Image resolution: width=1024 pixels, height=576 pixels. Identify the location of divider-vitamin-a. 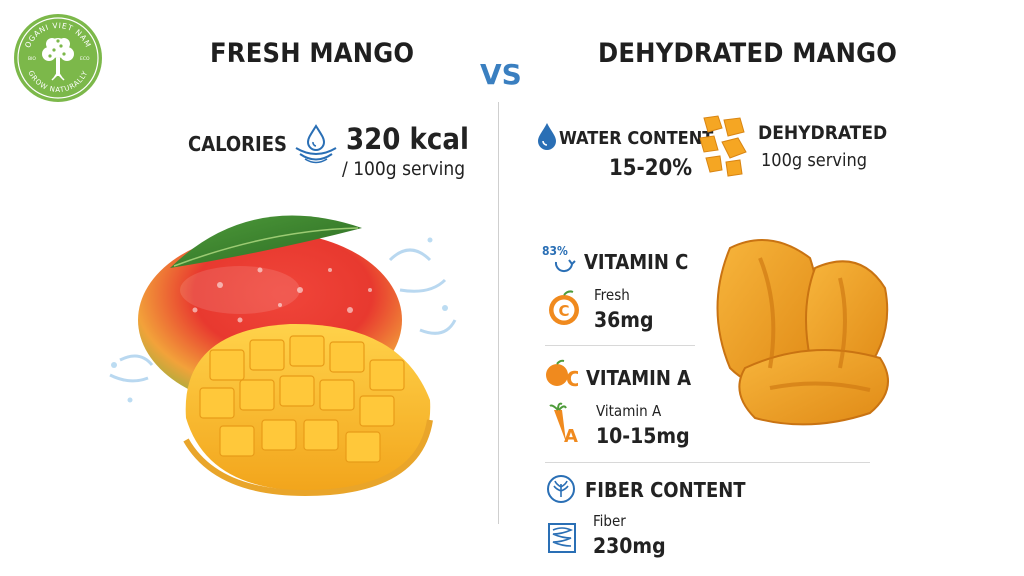
(707, 462).